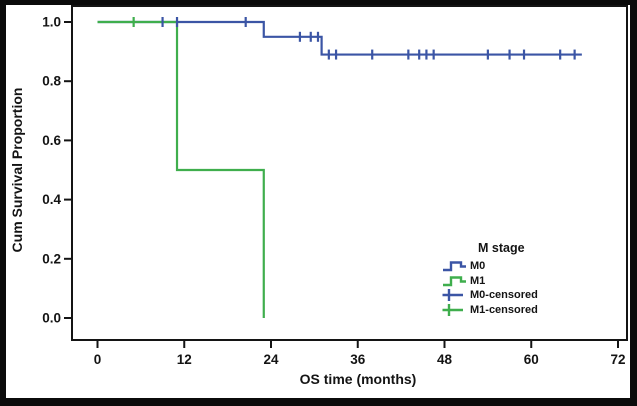 This screenshot has height=406, width=637. I want to click on legend: M stage M0 M1 M0-censored M1-censored, so click(517, 279).